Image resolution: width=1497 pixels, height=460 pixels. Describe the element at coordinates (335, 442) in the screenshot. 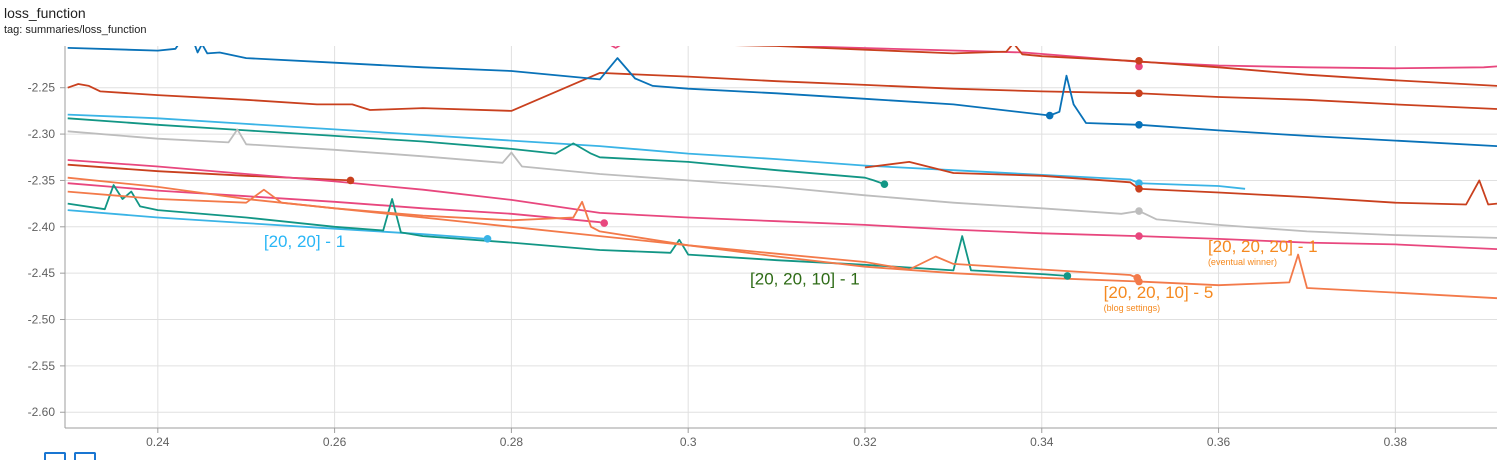

I see `x-tick-label: 0.26` at that location.